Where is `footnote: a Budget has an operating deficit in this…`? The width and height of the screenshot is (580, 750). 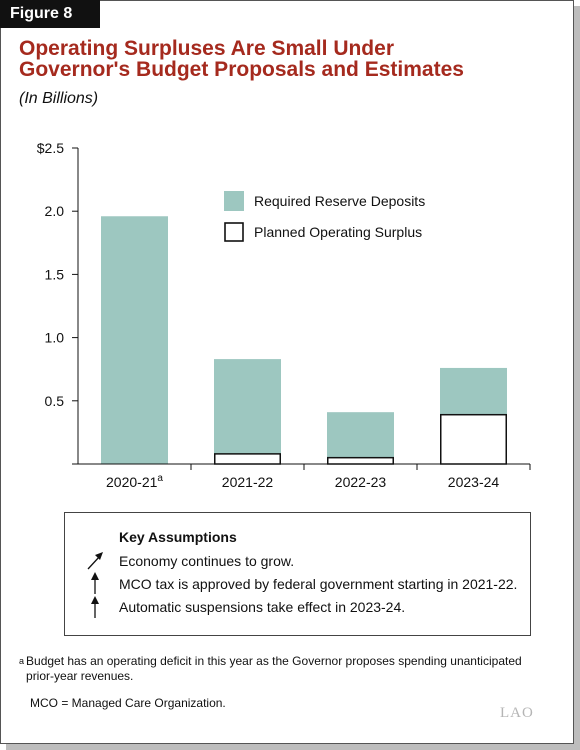 footnote: a Budget has an operating deficit in this… is located at coordinates (284, 669).